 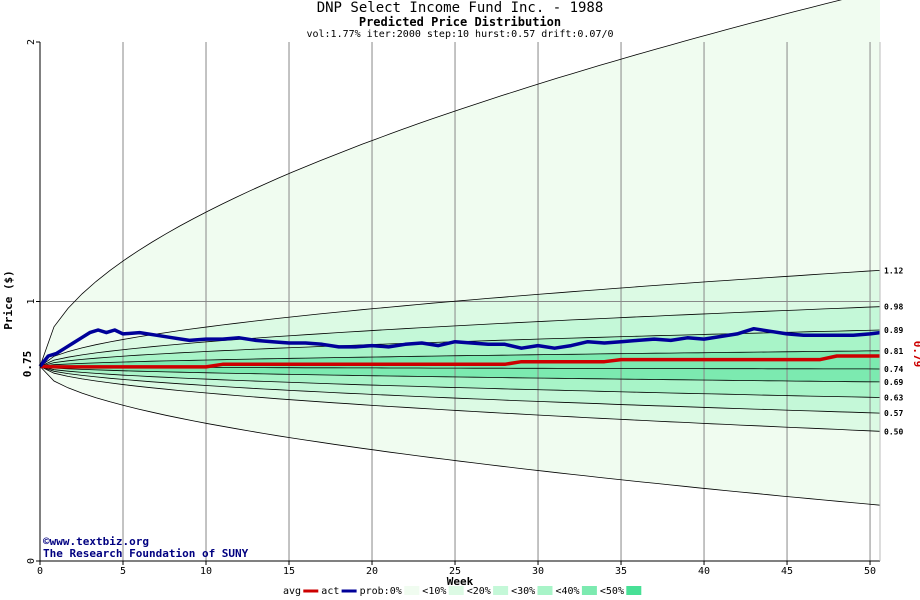 I want to click on legend-label-avg: avg, so click(x=292, y=591).